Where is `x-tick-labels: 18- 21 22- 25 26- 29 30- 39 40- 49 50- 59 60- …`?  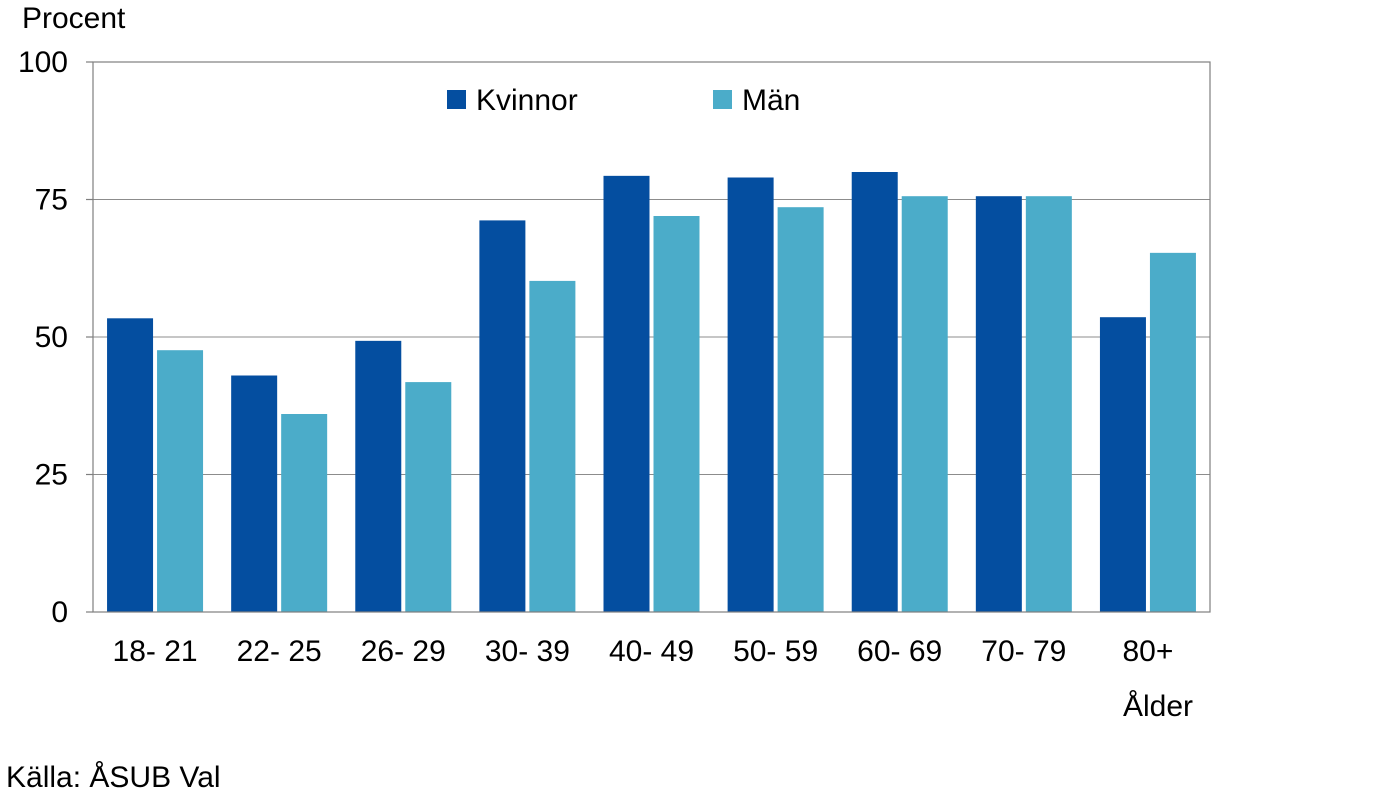
x-tick-labels: 18- 21 22- 25 26- 29 30- 39 40- 49 50- 59 60- … is located at coordinates (643, 651).